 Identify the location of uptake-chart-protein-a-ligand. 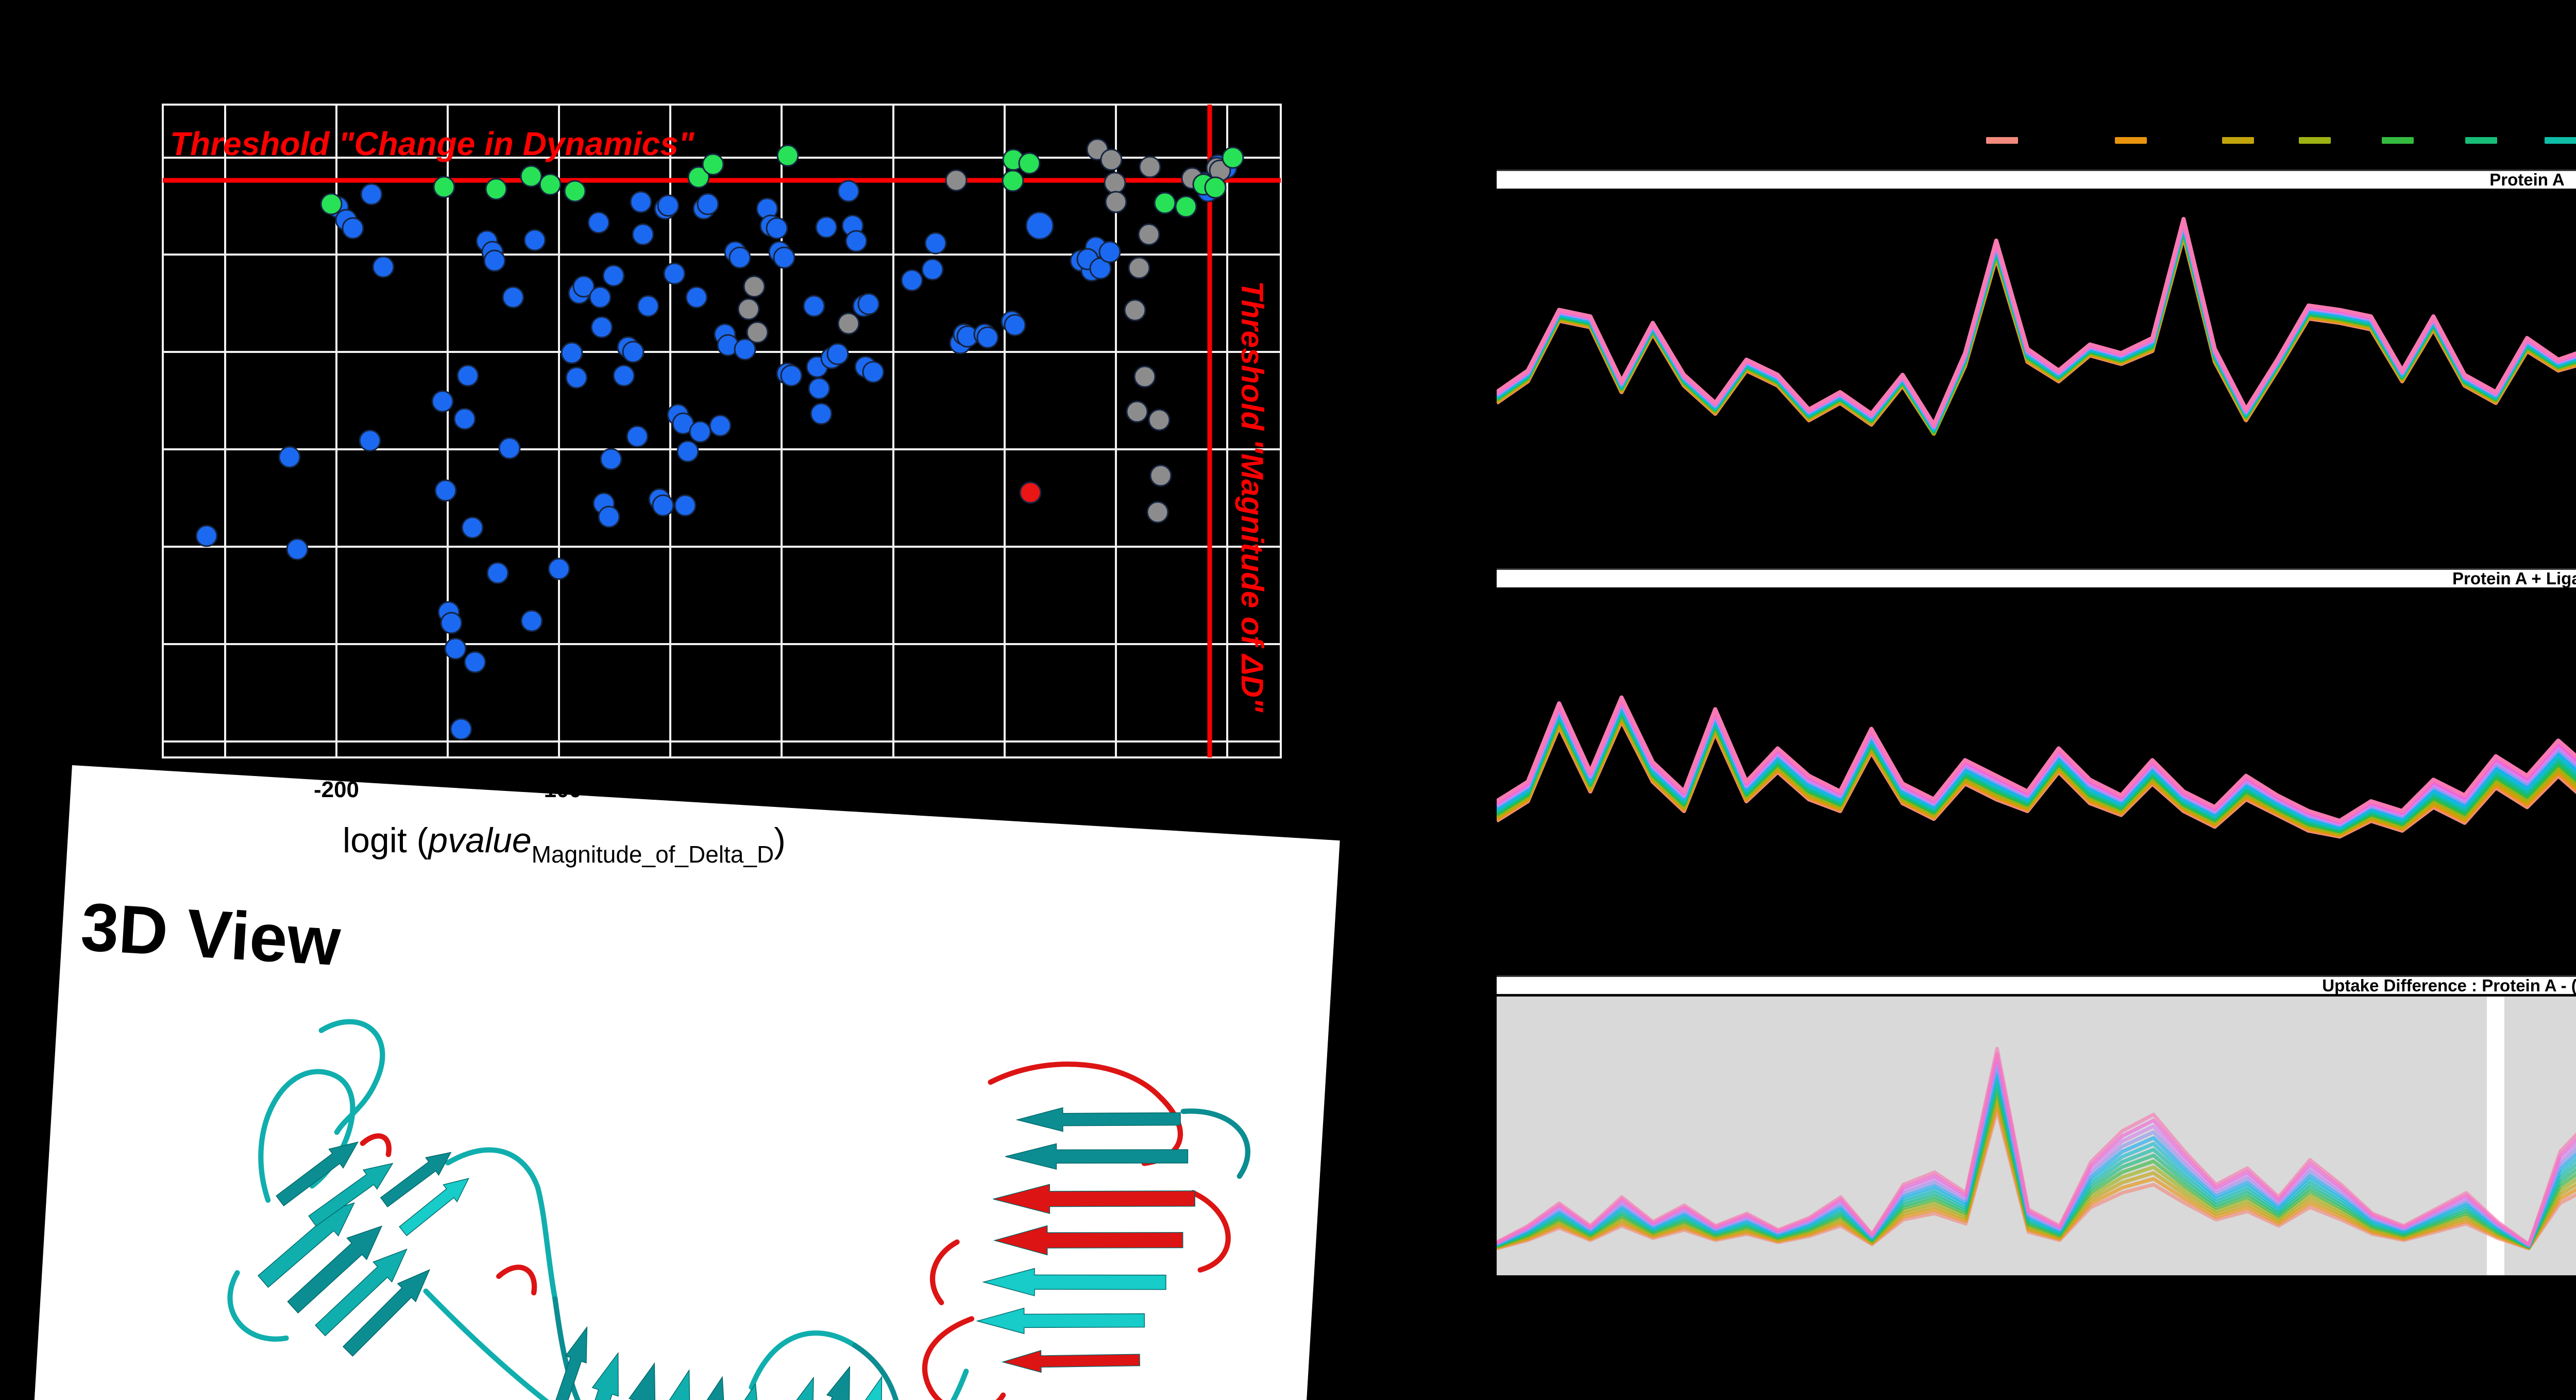
(2036, 731).